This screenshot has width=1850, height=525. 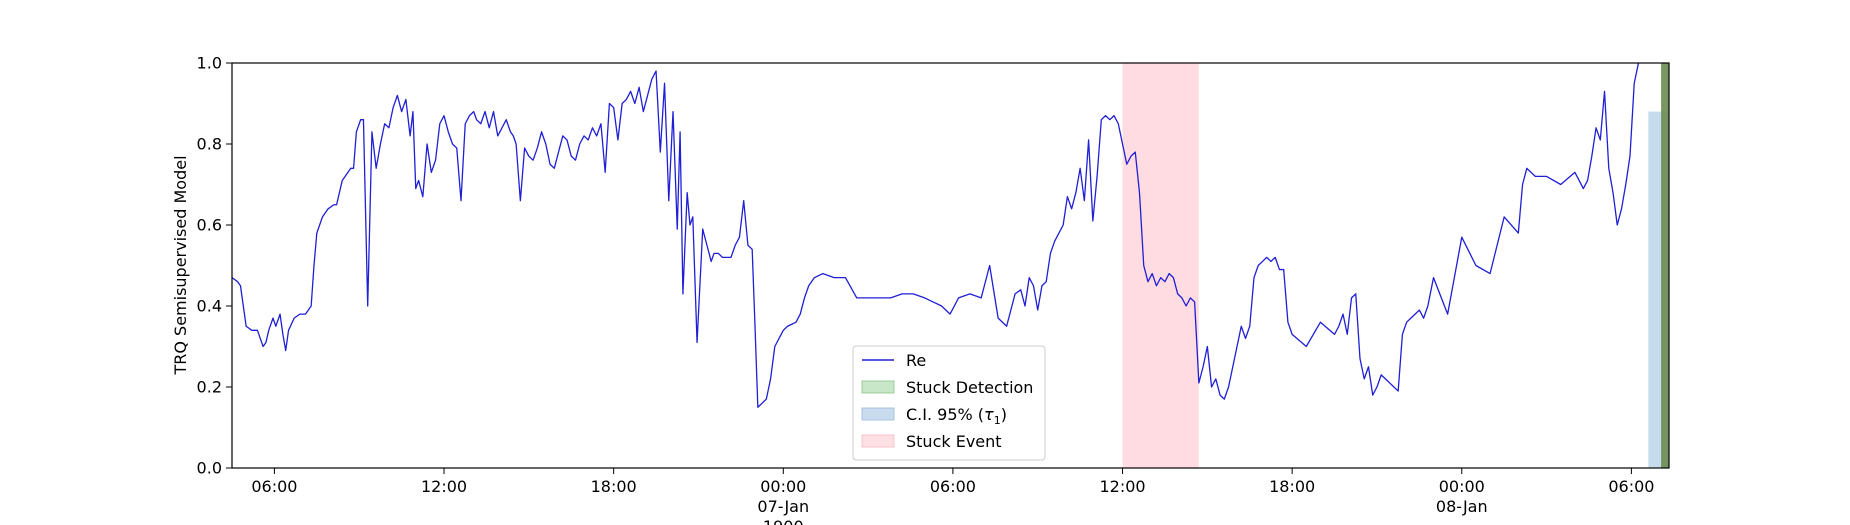 What do you see at coordinates (214, 266) in the screenshot?
I see `y-axis: 0.0 0.2 0.4 0.6 0.8 1.0` at bounding box center [214, 266].